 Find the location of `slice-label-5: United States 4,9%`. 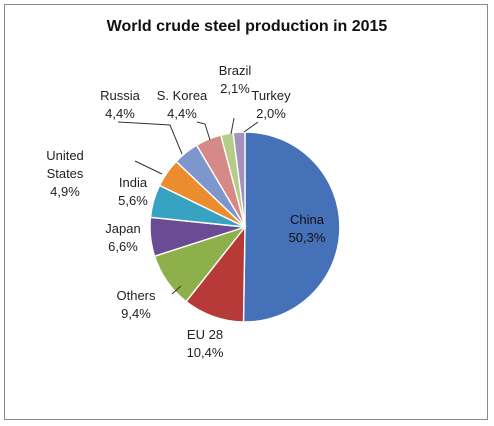

slice-label-5: United States 4,9% is located at coordinates (65, 173).